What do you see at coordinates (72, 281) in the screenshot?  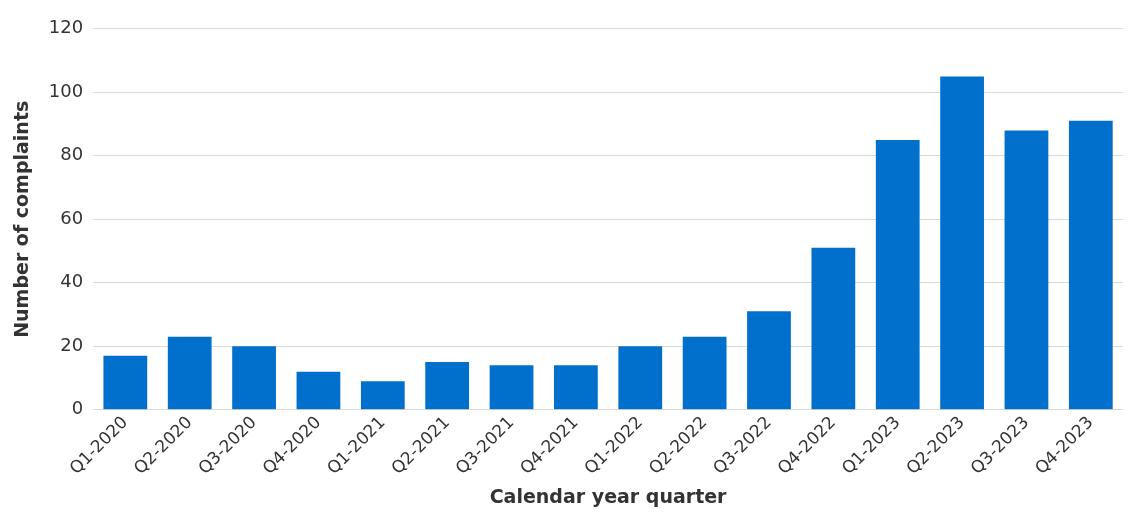 I see `y-tick-label: 40` at bounding box center [72, 281].